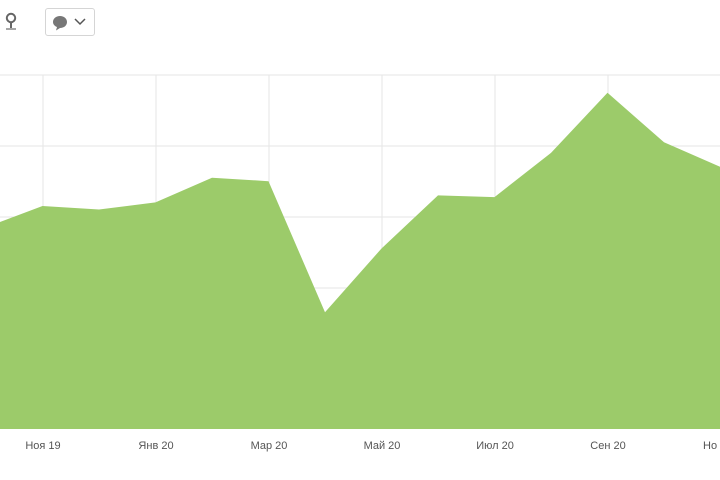 The height and width of the screenshot is (480, 720). Describe the element at coordinates (495, 446) in the screenshot. I see `x-tick-label: Июл 20` at that location.